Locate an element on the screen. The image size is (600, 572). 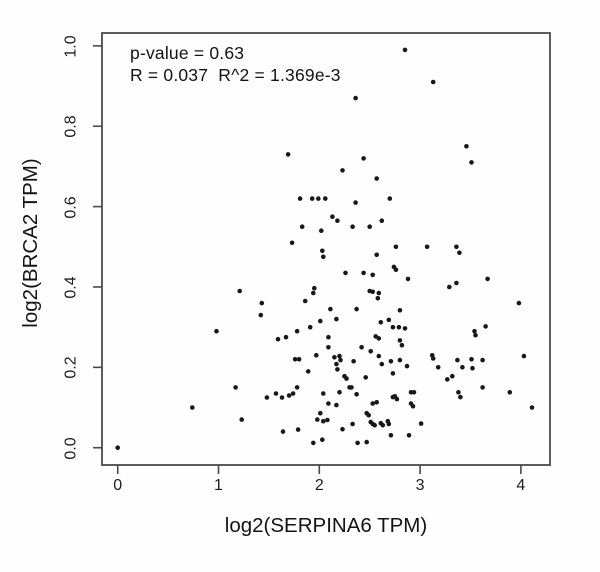
x-tick-label: 4 is located at coordinates (521, 485).